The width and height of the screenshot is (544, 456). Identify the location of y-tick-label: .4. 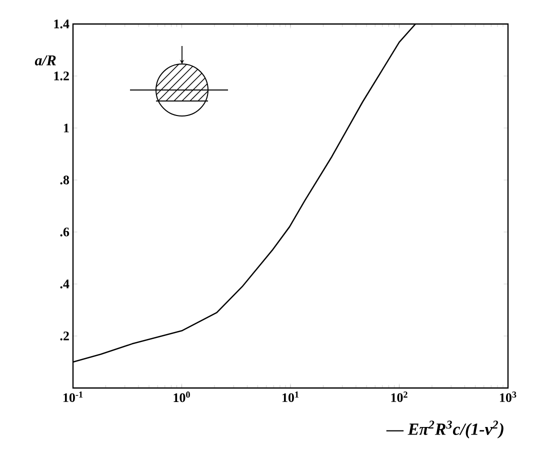
(65, 284).